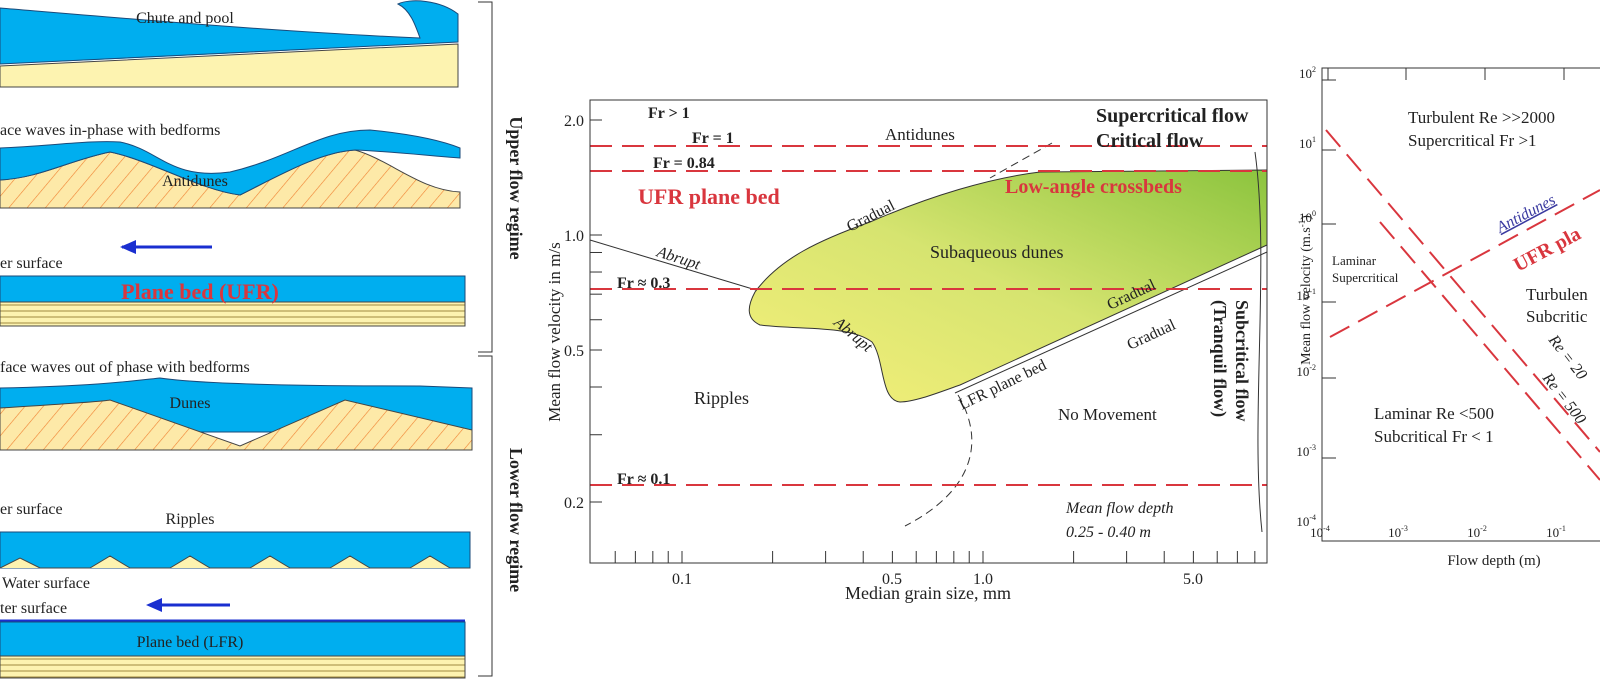 The height and width of the screenshot is (680, 1600). What do you see at coordinates (235, 562) in the screenshot?
I see `ripple-sand` at bounding box center [235, 562].